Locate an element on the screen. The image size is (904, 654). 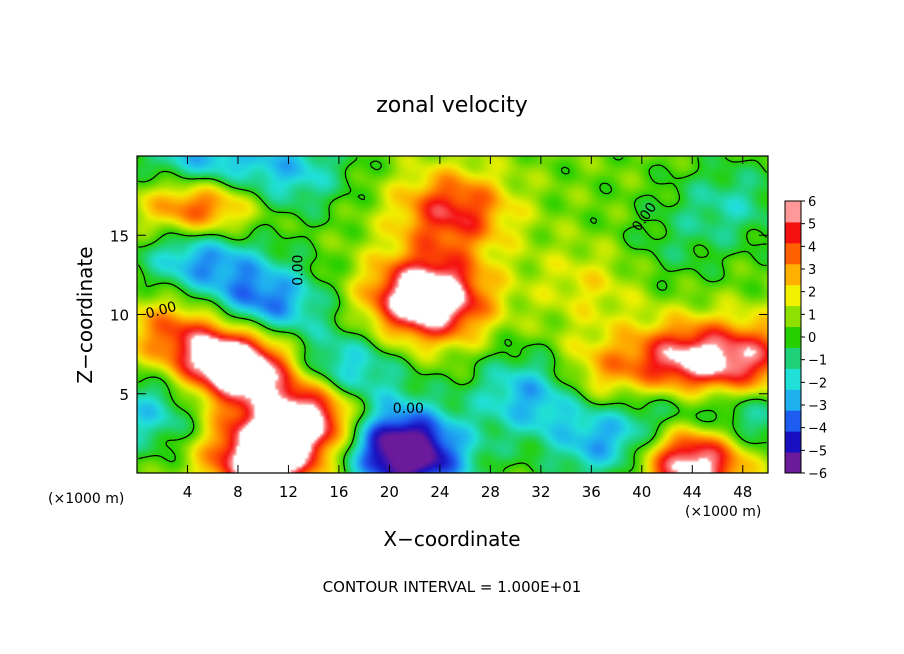
colorbar-tick-label: −3 is located at coordinates (817, 406).